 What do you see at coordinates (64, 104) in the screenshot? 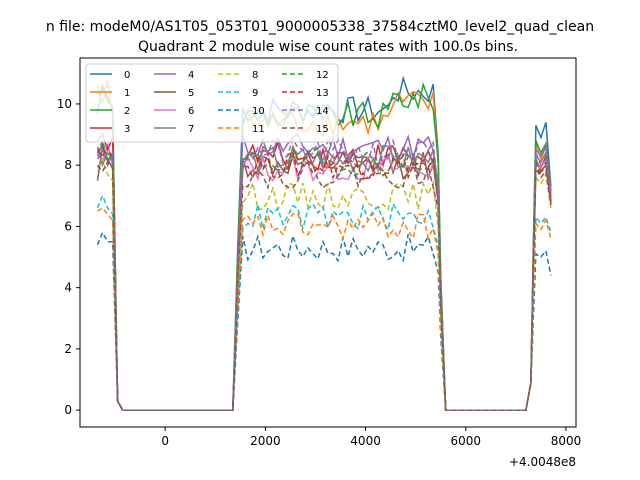
I see `y-tick-label: 10` at bounding box center [64, 104].